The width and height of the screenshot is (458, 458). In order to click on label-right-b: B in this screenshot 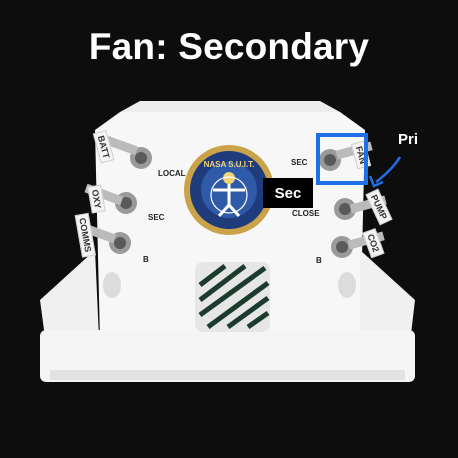, I will do `click(319, 260)`.